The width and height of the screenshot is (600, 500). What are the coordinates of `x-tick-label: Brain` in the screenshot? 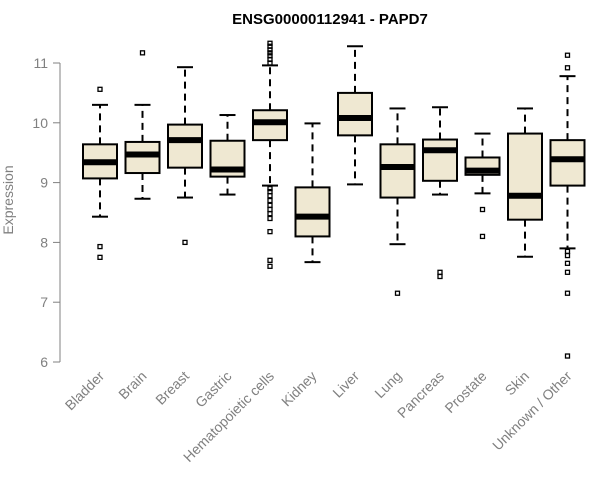 It's located at (132, 385).